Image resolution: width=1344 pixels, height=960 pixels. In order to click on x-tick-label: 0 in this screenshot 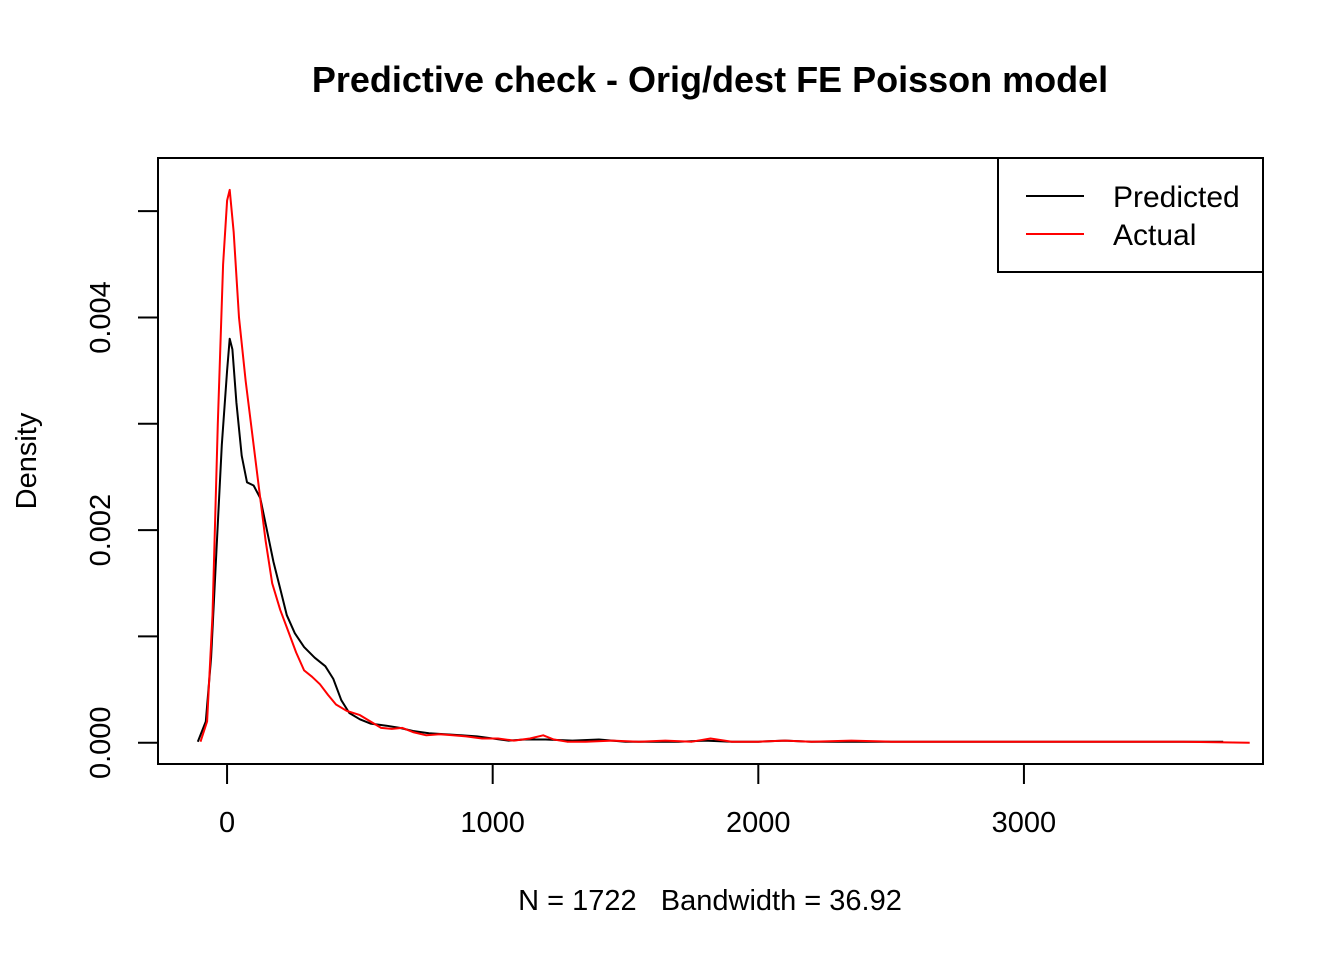, I will do `click(227, 823)`.